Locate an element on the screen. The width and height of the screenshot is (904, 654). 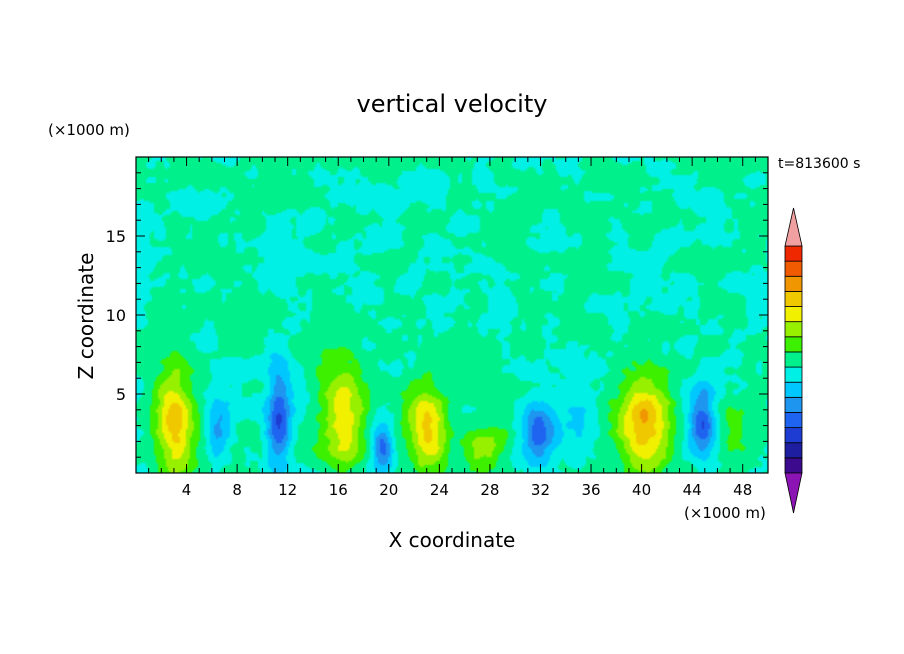
colorbar-tick-label: 6 is located at coordinates (815, 2).